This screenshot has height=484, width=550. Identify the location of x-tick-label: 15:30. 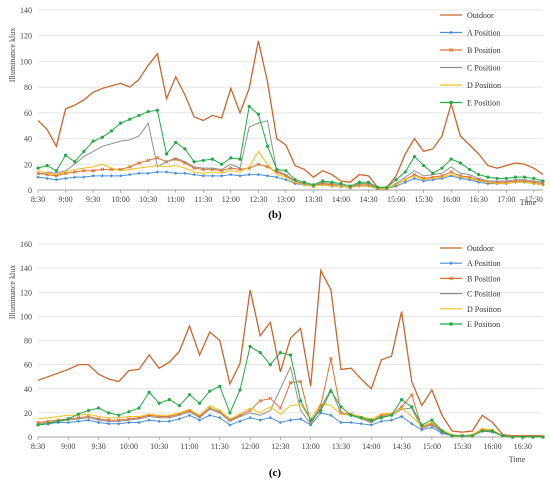
(462, 446).